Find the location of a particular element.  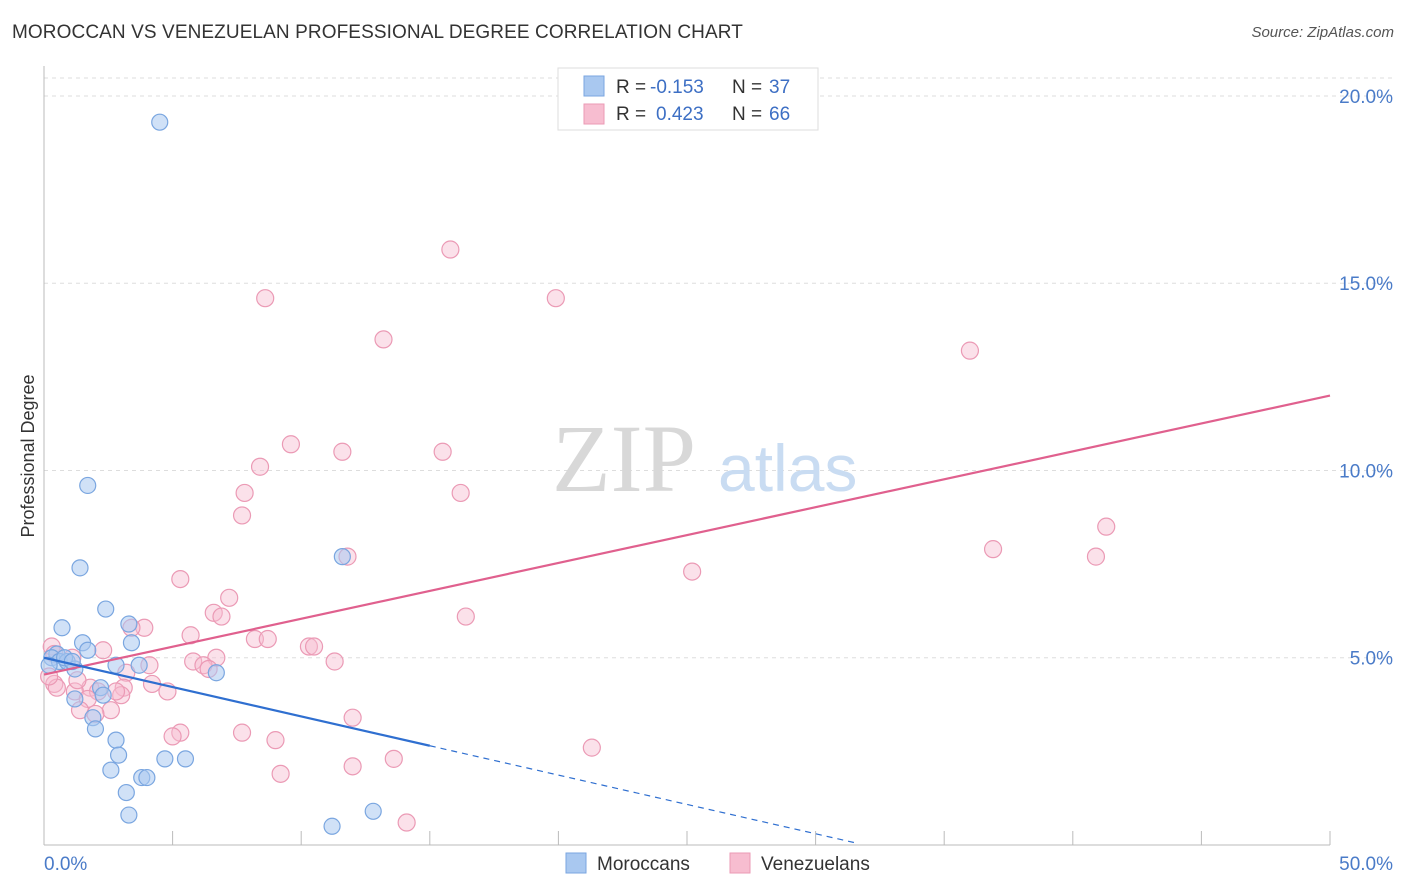

legend-r-label-1: R = is located at coordinates (631, 114).